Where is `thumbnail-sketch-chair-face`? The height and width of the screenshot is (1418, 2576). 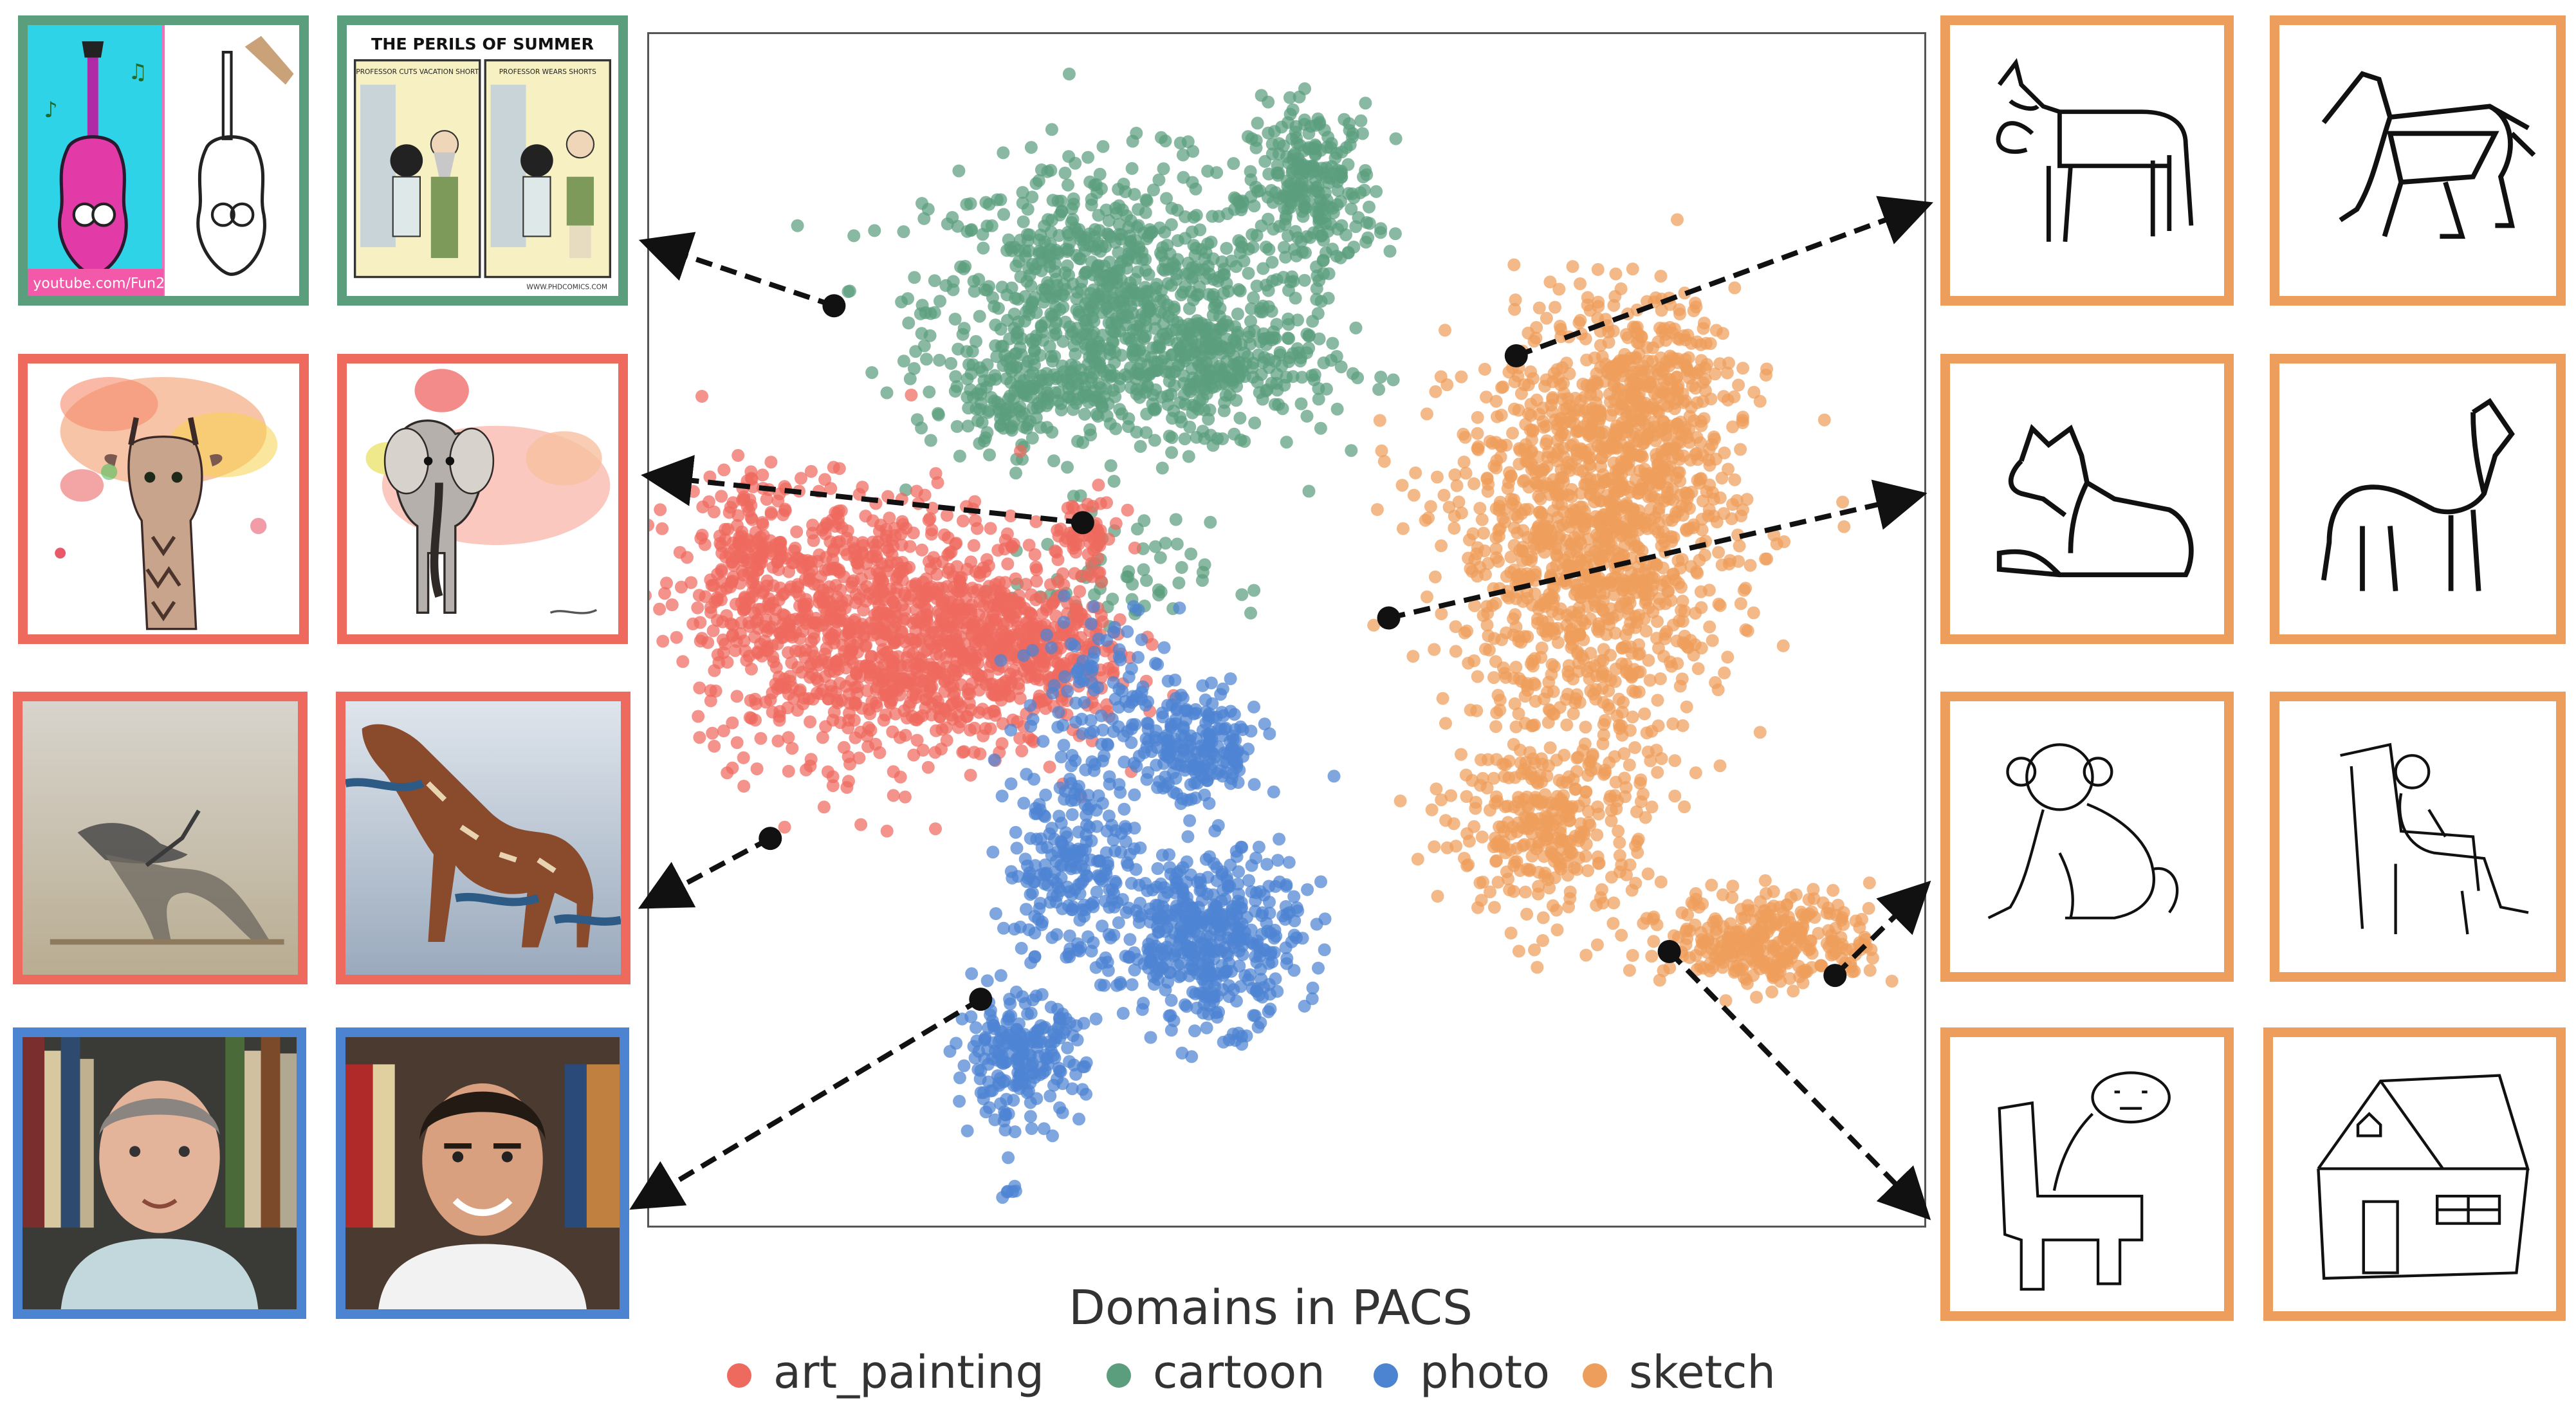
thumbnail-sketch-chair-face is located at coordinates (2087, 1174).